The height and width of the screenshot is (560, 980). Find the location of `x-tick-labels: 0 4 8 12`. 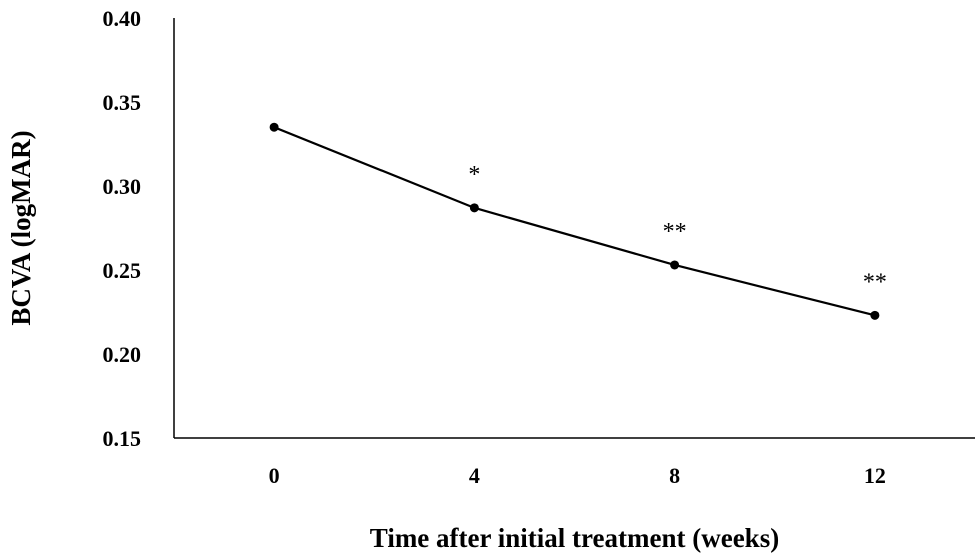

x-tick-labels: 0 4 8 12 is located at coordinates (577, 475).